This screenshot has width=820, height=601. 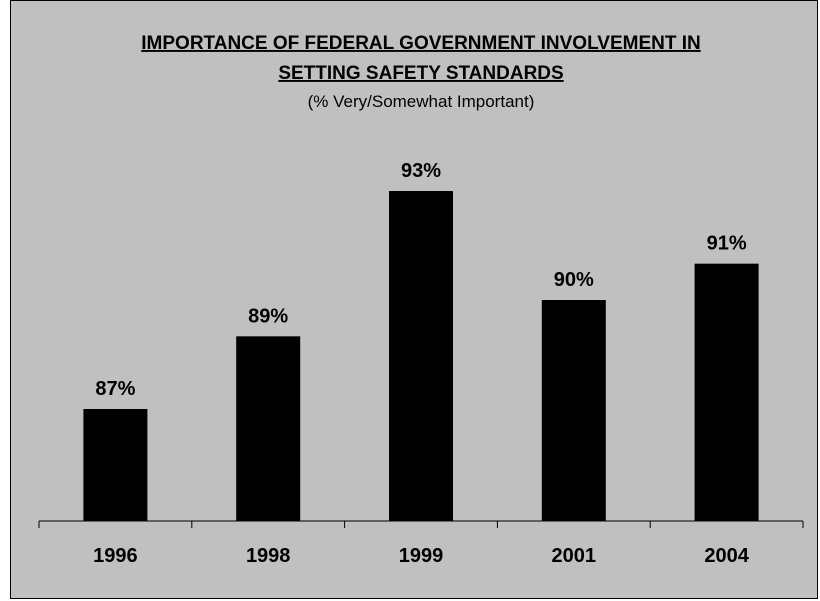 I want to click on data-label-1998: 89%, so click(x=268, y=316).